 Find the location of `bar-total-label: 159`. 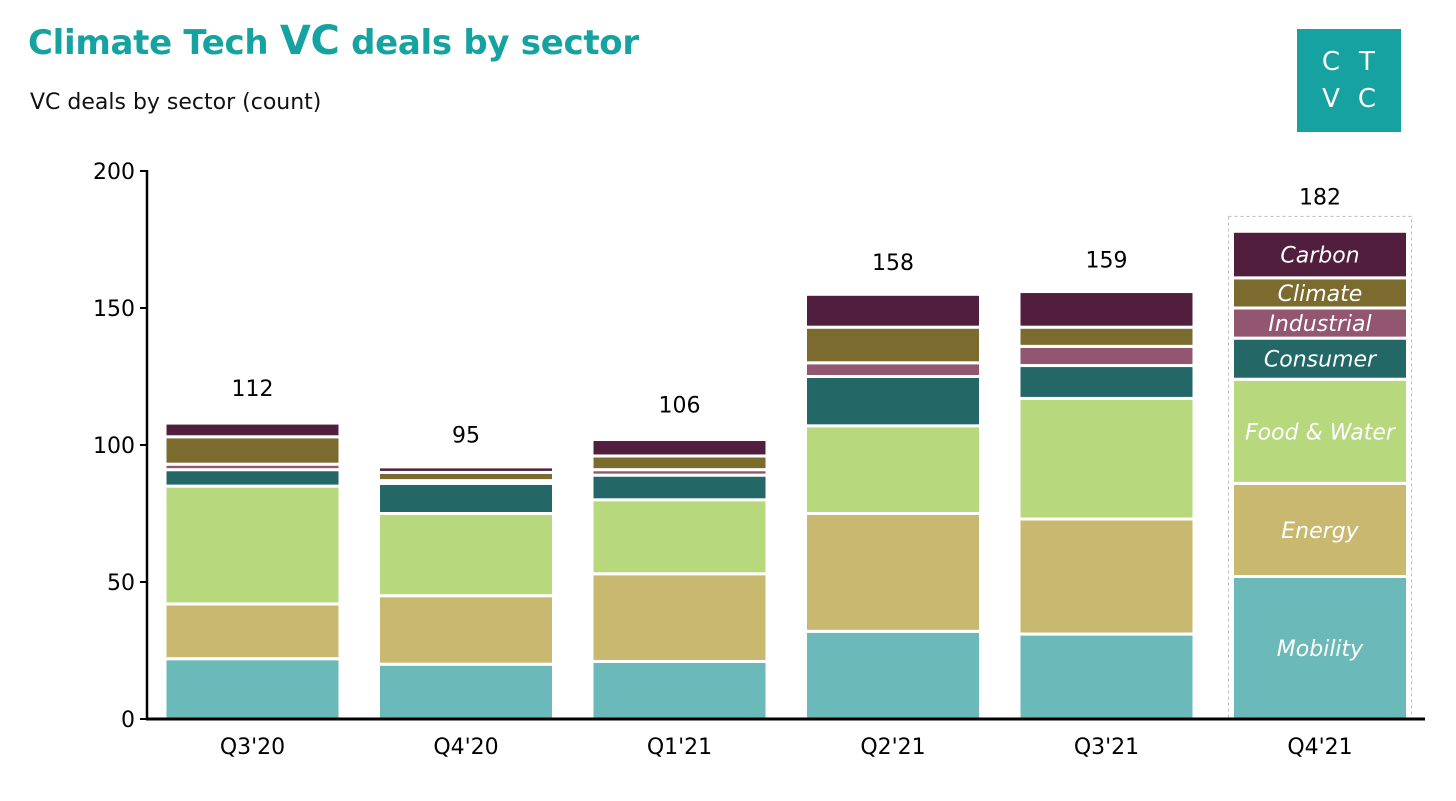

bar-total-label: 159 is located at coordinates (1107, 260).